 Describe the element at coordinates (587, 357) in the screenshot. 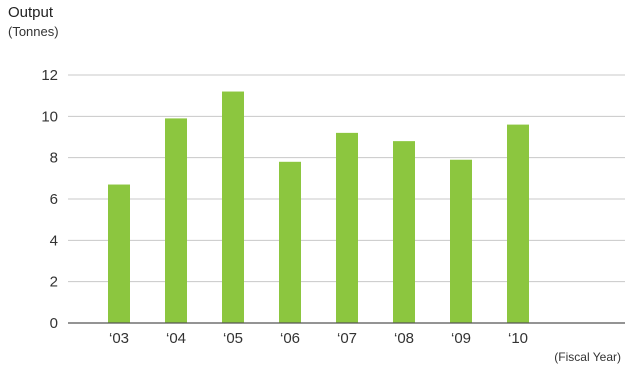

I see `x-axis-title: (Fiscal Year)` at that location.